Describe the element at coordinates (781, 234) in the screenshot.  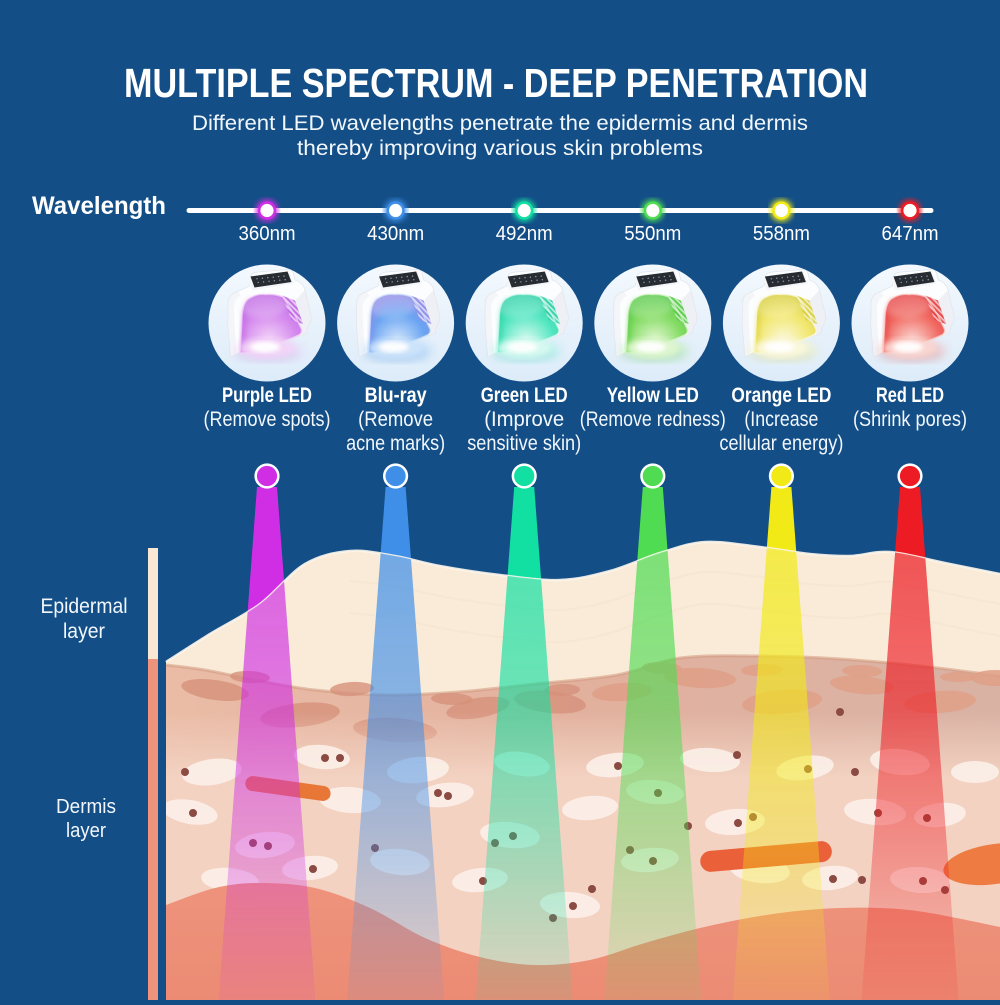
I see `svg-text: 558nm` at that location.